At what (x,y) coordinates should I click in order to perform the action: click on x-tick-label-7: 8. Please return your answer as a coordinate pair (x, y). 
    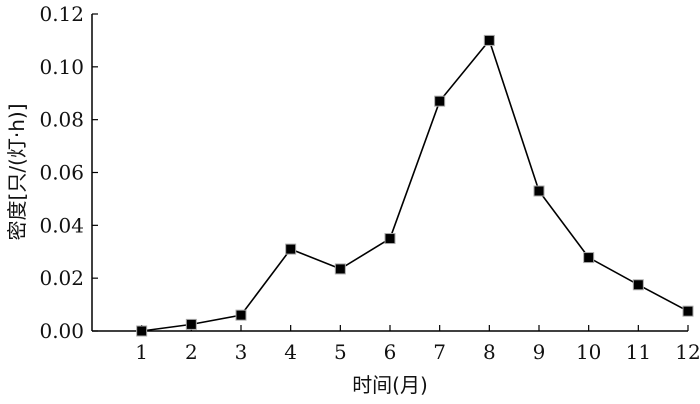
    Looking at the image, I should click on (489, 352).